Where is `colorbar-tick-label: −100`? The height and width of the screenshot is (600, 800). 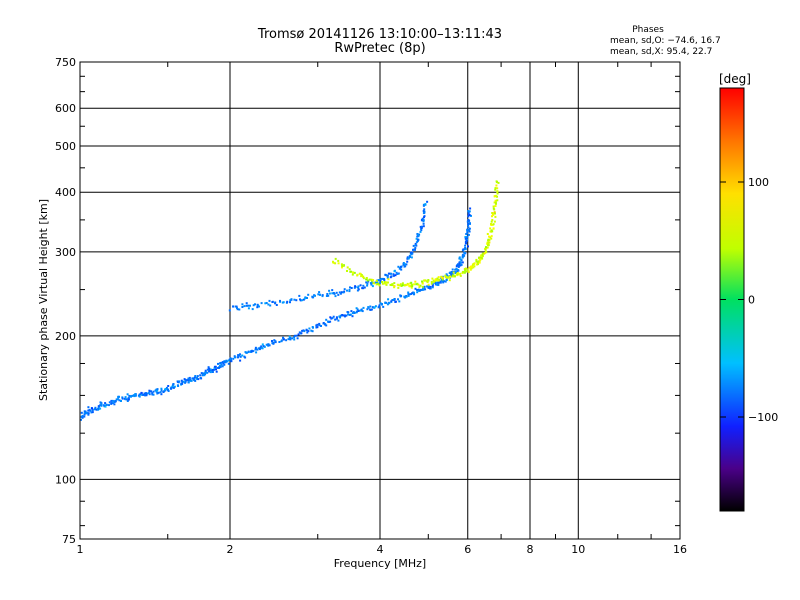
colorbar-tick-label: −100 is located at coordinates (763, 417).